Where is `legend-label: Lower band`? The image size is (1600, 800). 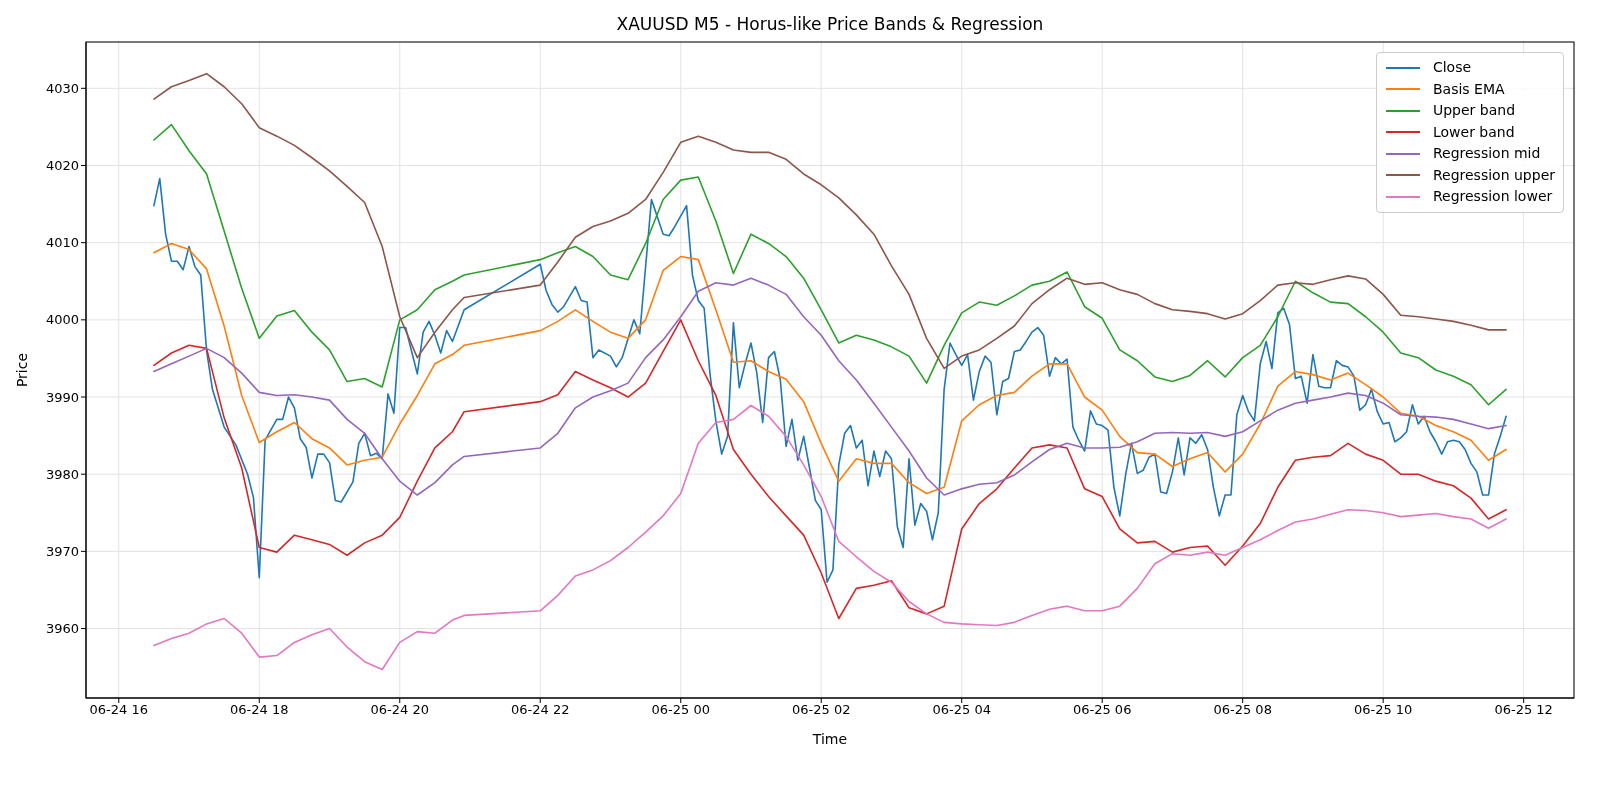 legend-label: Lower band is located at coordinates (1473, 132).